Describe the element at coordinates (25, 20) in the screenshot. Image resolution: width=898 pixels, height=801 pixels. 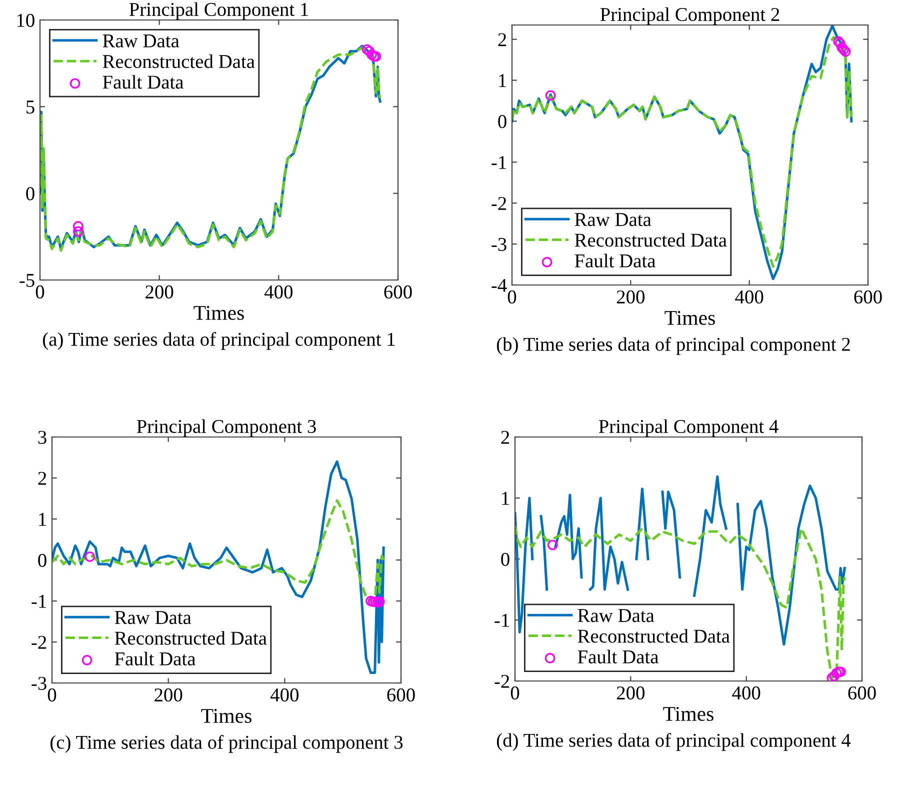
I see `y-tick-label: 10` at that location.